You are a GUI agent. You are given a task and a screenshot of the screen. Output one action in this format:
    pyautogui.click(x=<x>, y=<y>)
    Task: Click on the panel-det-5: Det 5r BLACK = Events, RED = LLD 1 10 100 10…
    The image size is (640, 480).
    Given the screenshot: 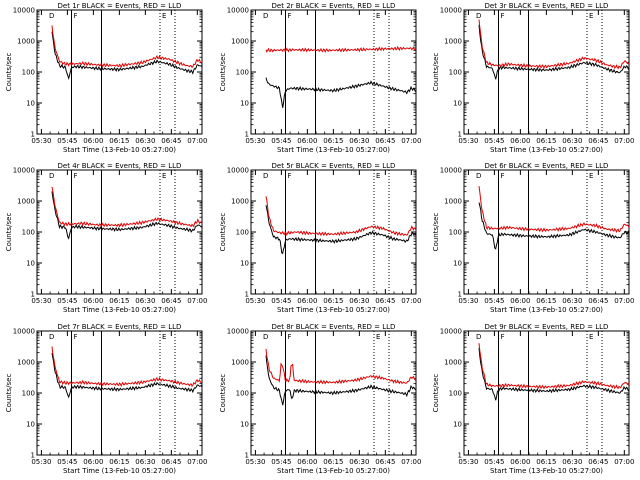 What is the action you would take?
    pyautogui.click(x=320, y=238)
    